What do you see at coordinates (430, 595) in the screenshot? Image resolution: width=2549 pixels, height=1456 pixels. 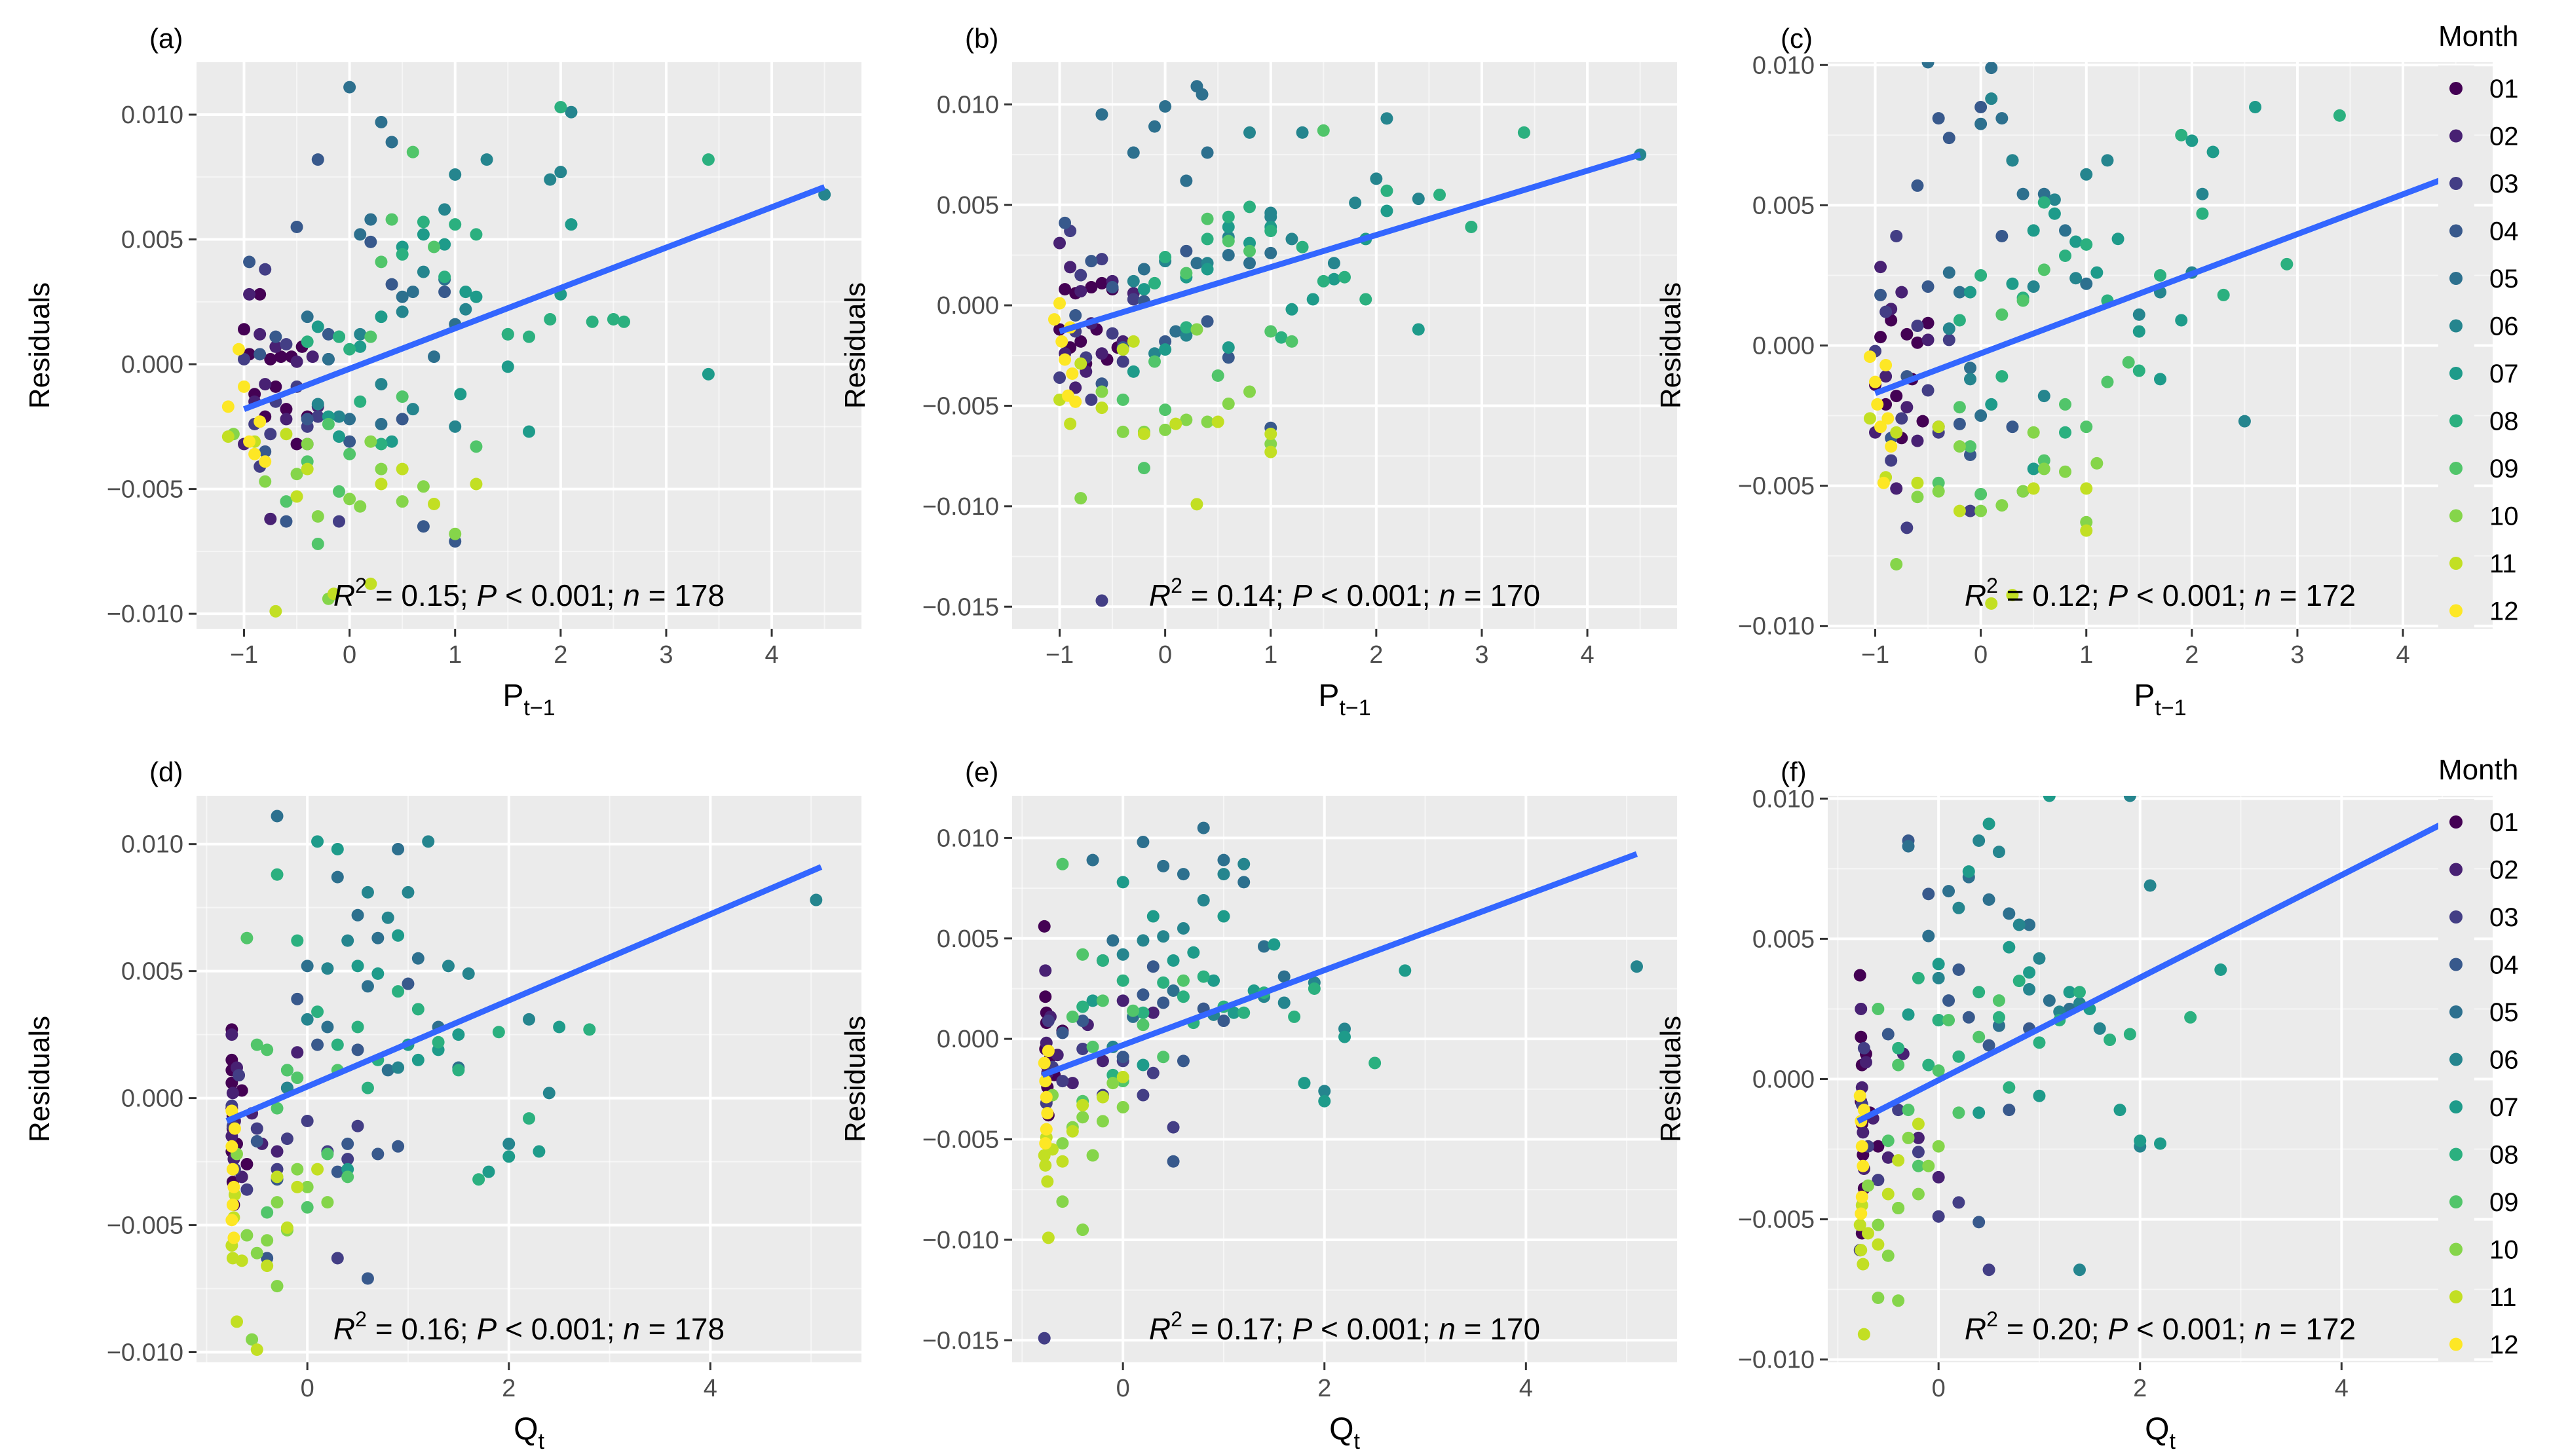 I see `r2-value: 0.15` at bounding box center [430, 595].